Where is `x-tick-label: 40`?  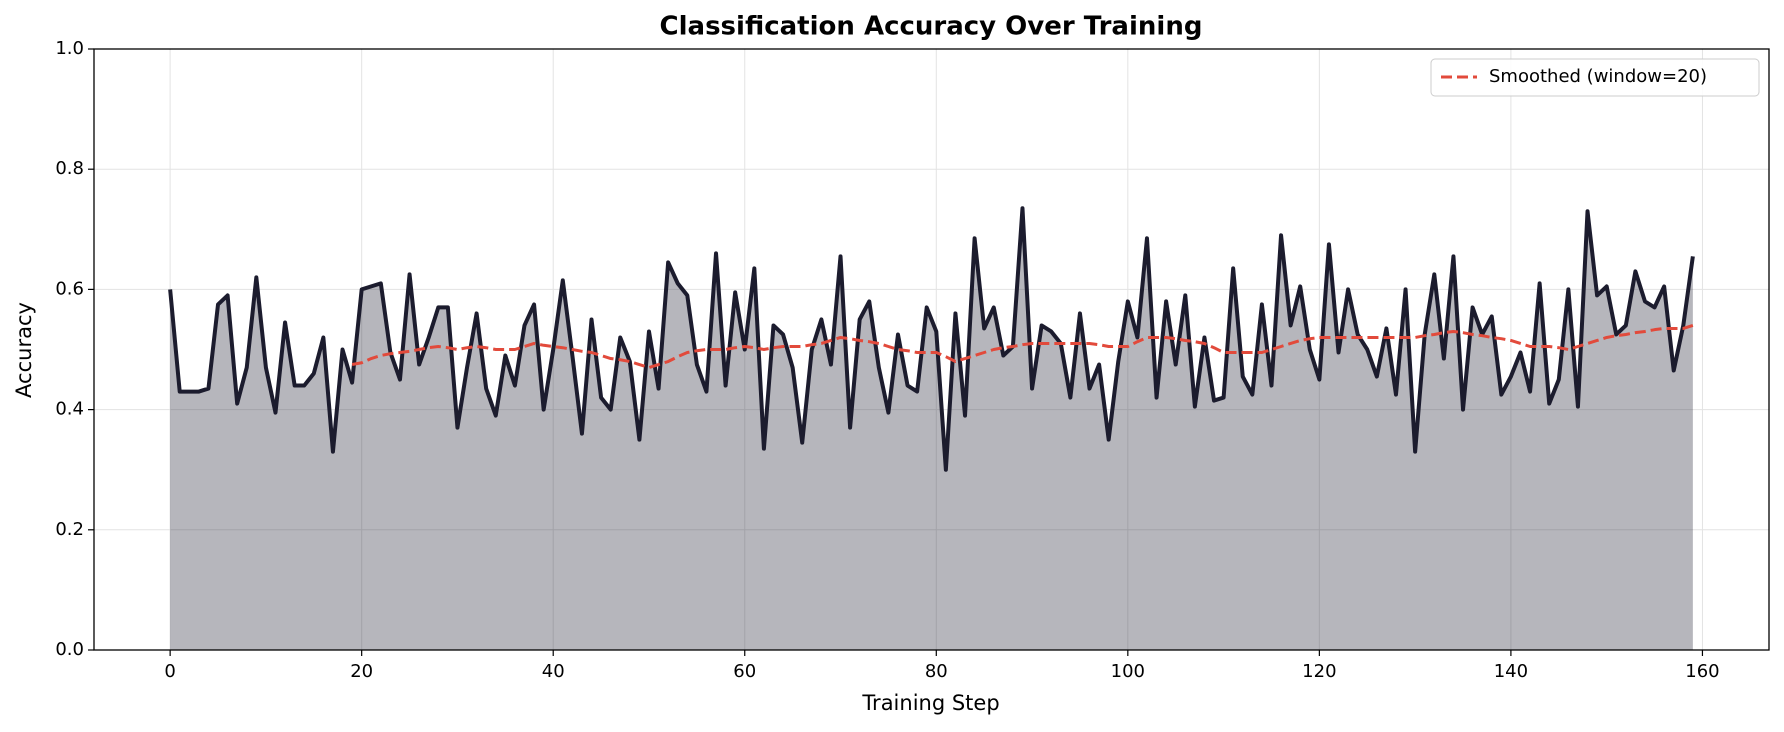 x-tick-label: 40 is located at coordinates (553, 671).